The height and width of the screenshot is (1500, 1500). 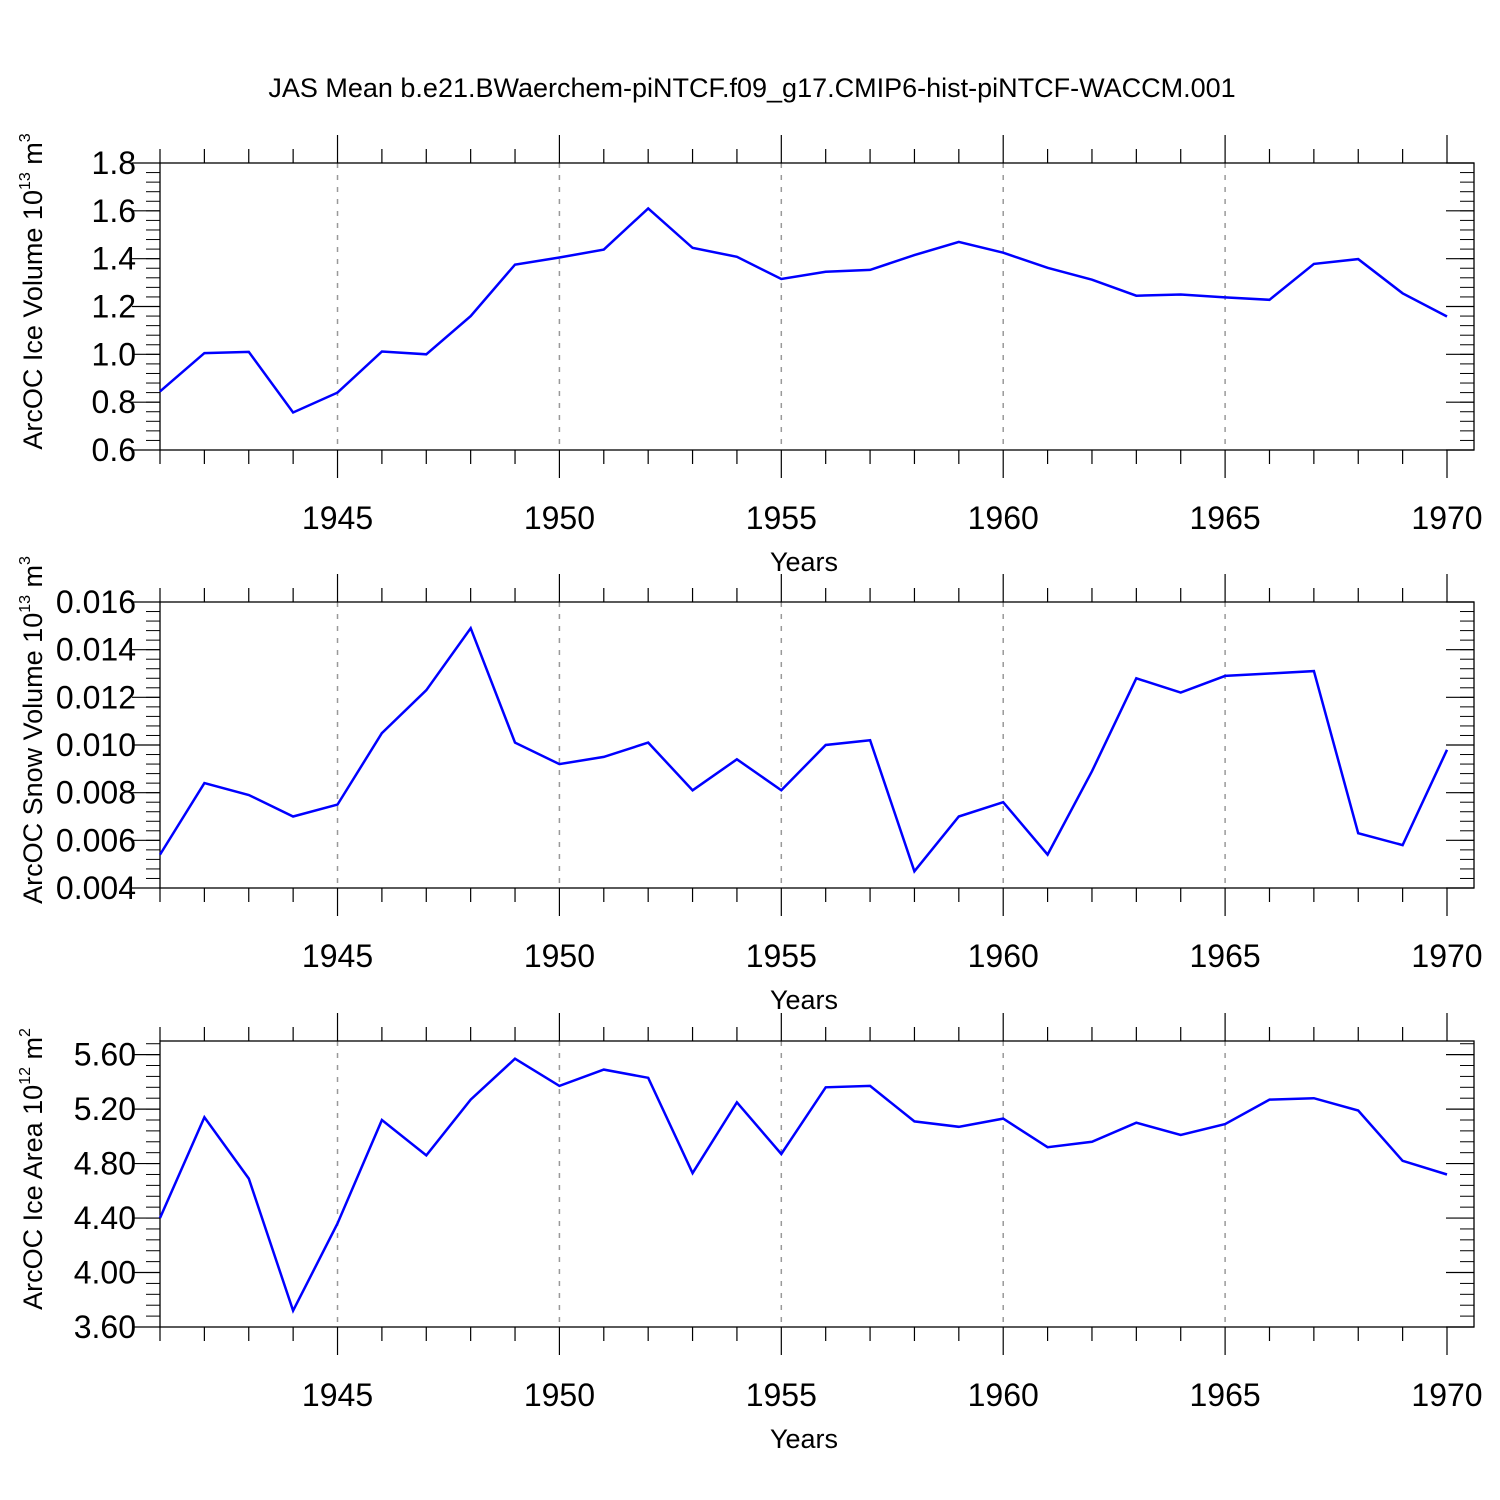 What do you see at coordinates (105, 1327) in the screenshot?
I see `y-tick-label: 3.60` at bounding box center [105, 1327].